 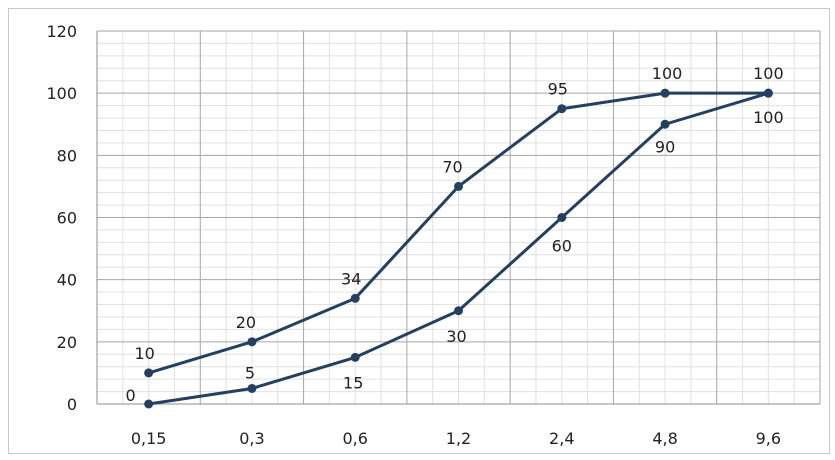 What do you see at coordinates (768, 117) in the screenshot?
I see `series-2-data-label: 100` at bounding box center [768, 117].